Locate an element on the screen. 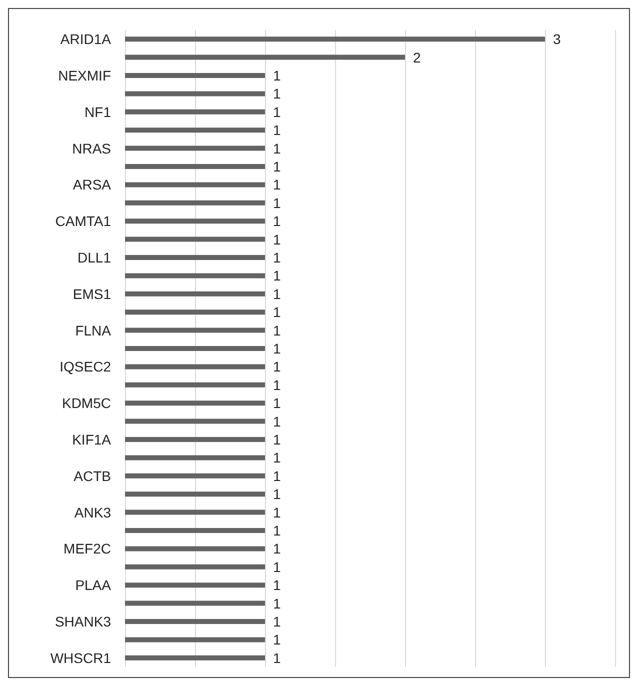 The height and width of the screenshot is (688, 640). data-label: 3 is located at coordinates (557, 39).